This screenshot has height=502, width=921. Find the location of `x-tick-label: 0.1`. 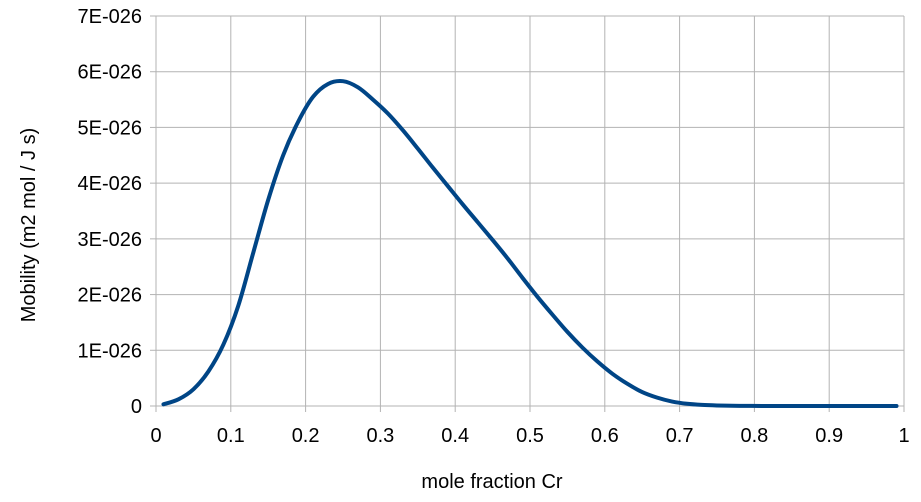

x-tick-label: 0.1 is located at coordinates (231, 436).